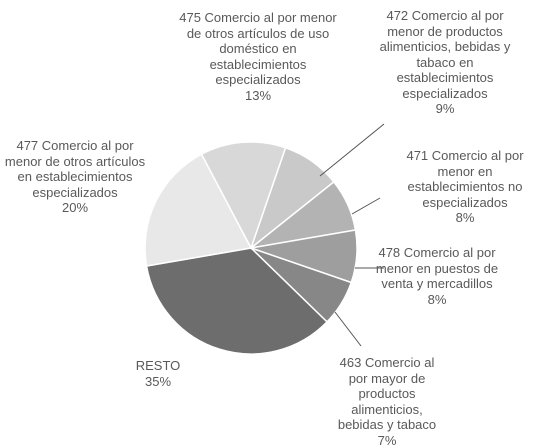  I want to click on value-label: 7%, so click(387, 440).